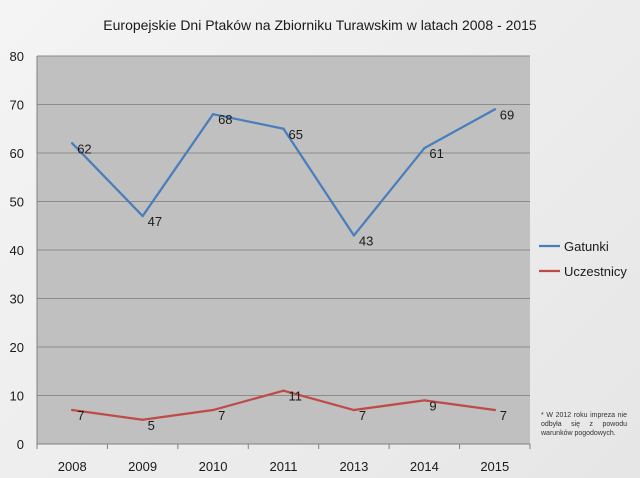 This screenshot has width=640, height=478. What do you see at coordinates (142, 419) in the screenshot?
I see `uczestnicy-point-2009` at bounding box center [142, 419].